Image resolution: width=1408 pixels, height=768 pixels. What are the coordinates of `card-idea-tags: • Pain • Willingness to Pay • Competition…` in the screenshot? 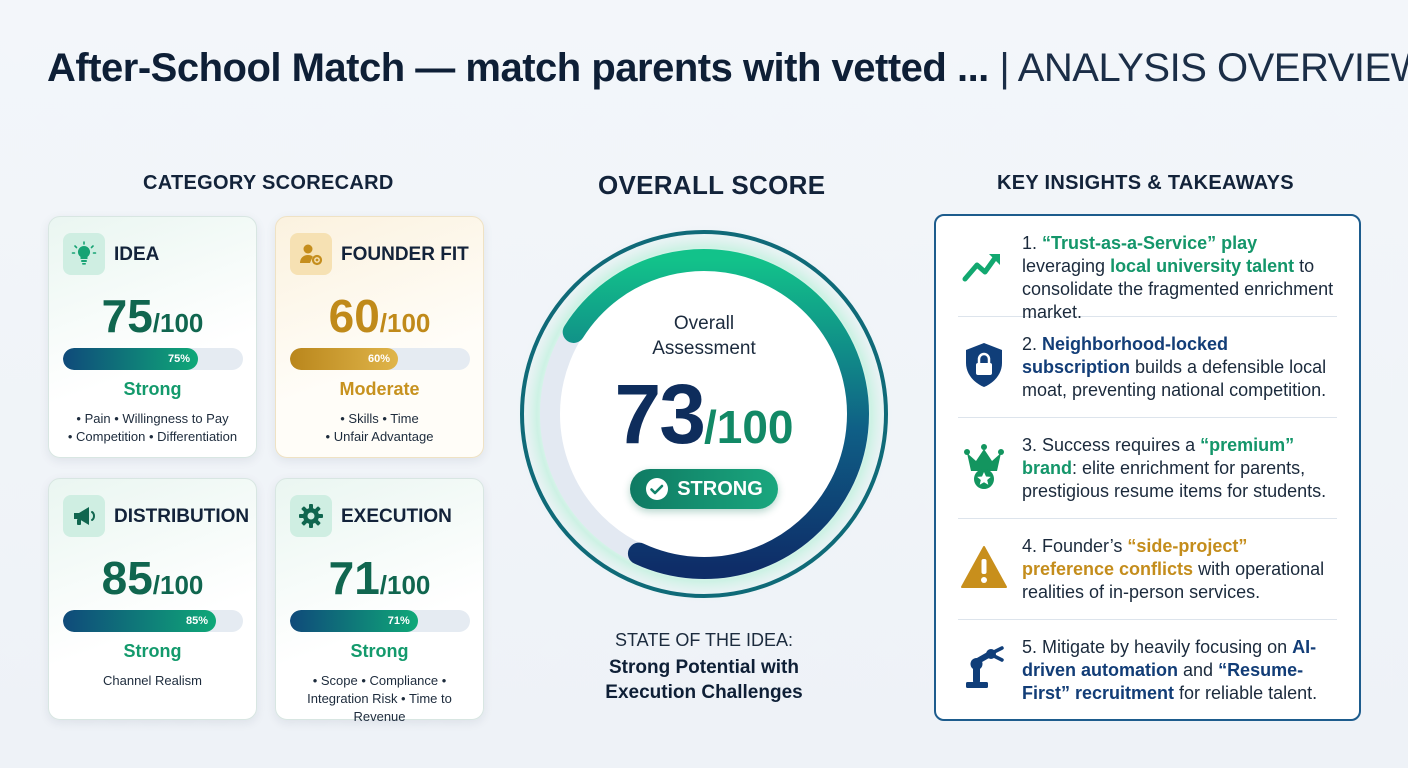 It's located at (152, 427).